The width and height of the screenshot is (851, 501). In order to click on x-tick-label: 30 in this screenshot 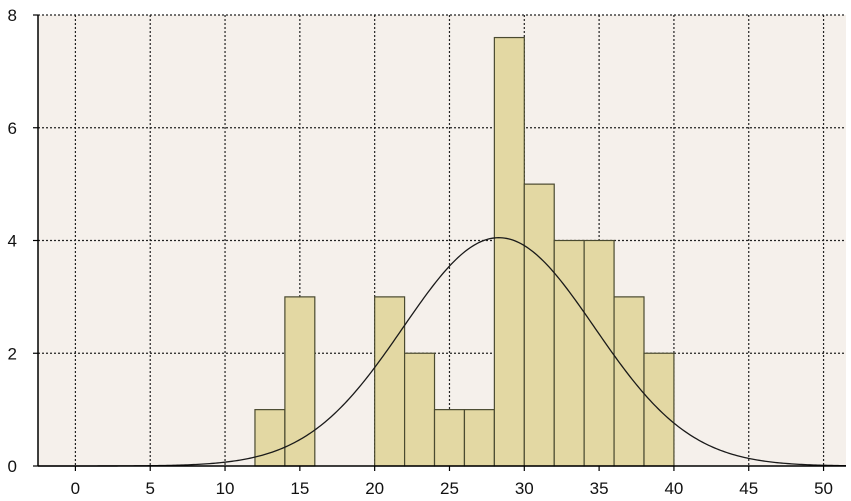, I will do `click(524, 488)`.